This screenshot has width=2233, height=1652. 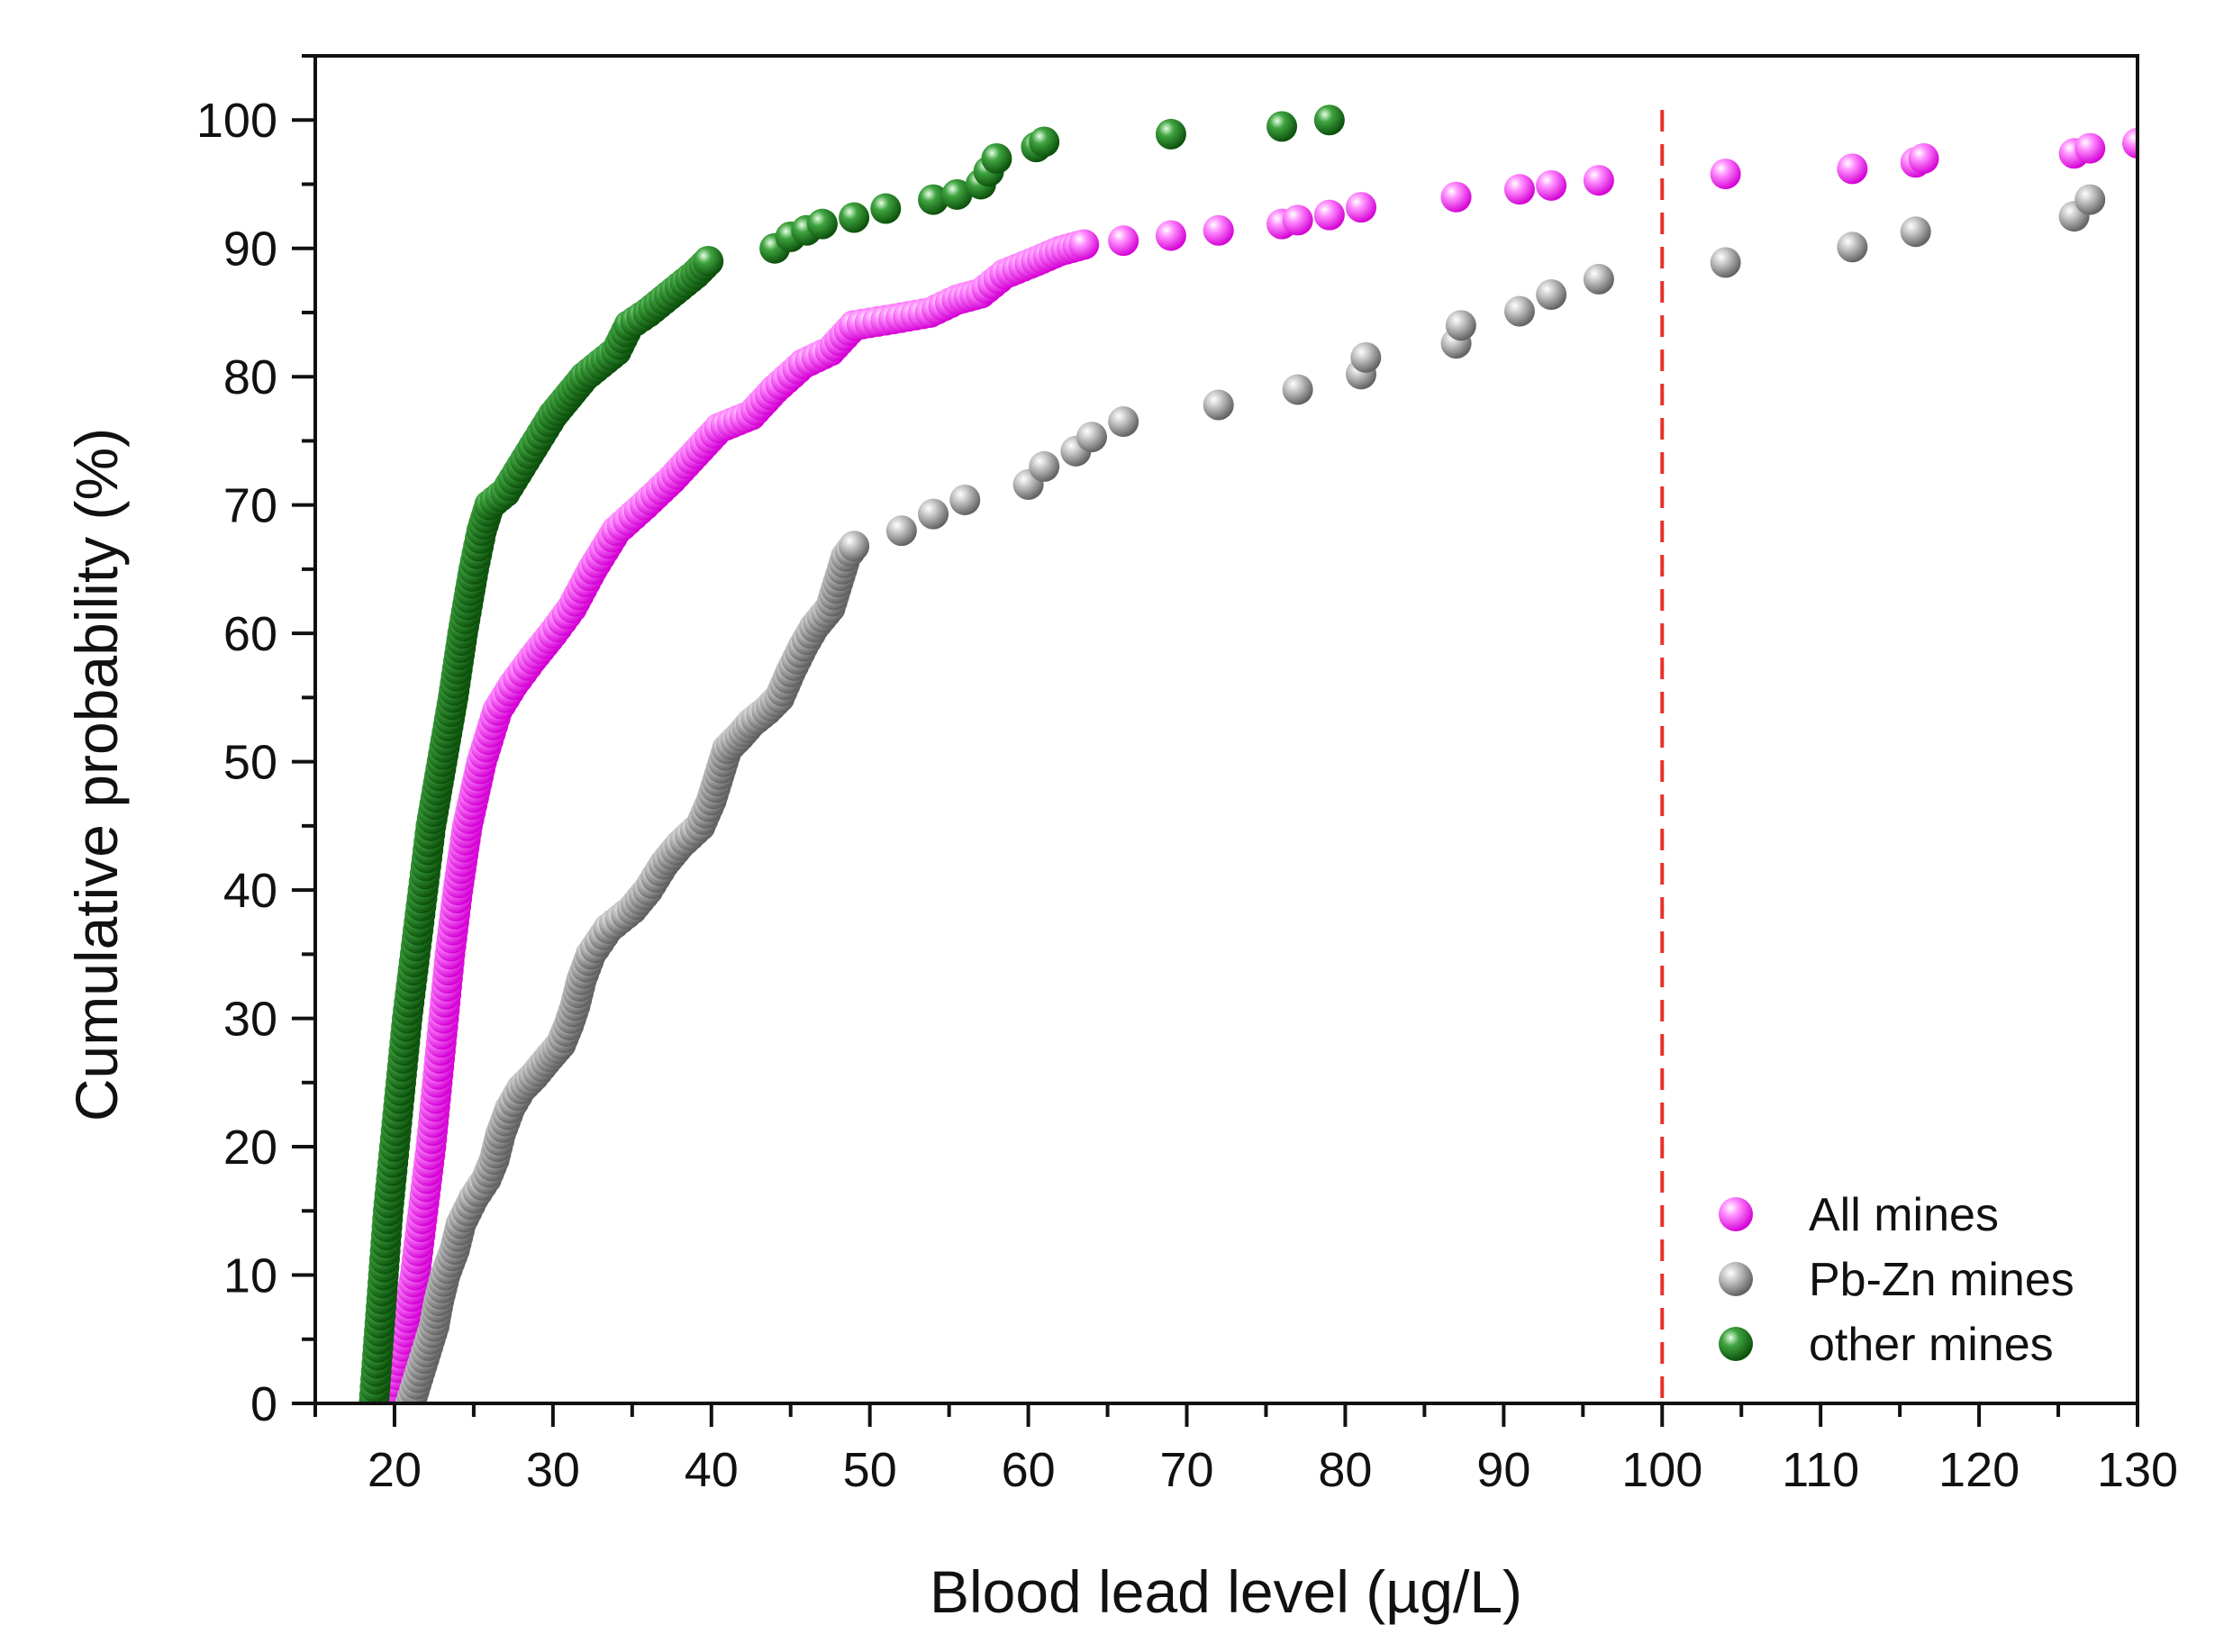 I want to click on x-tick-label: 90, so click(x=1503, y=1470).